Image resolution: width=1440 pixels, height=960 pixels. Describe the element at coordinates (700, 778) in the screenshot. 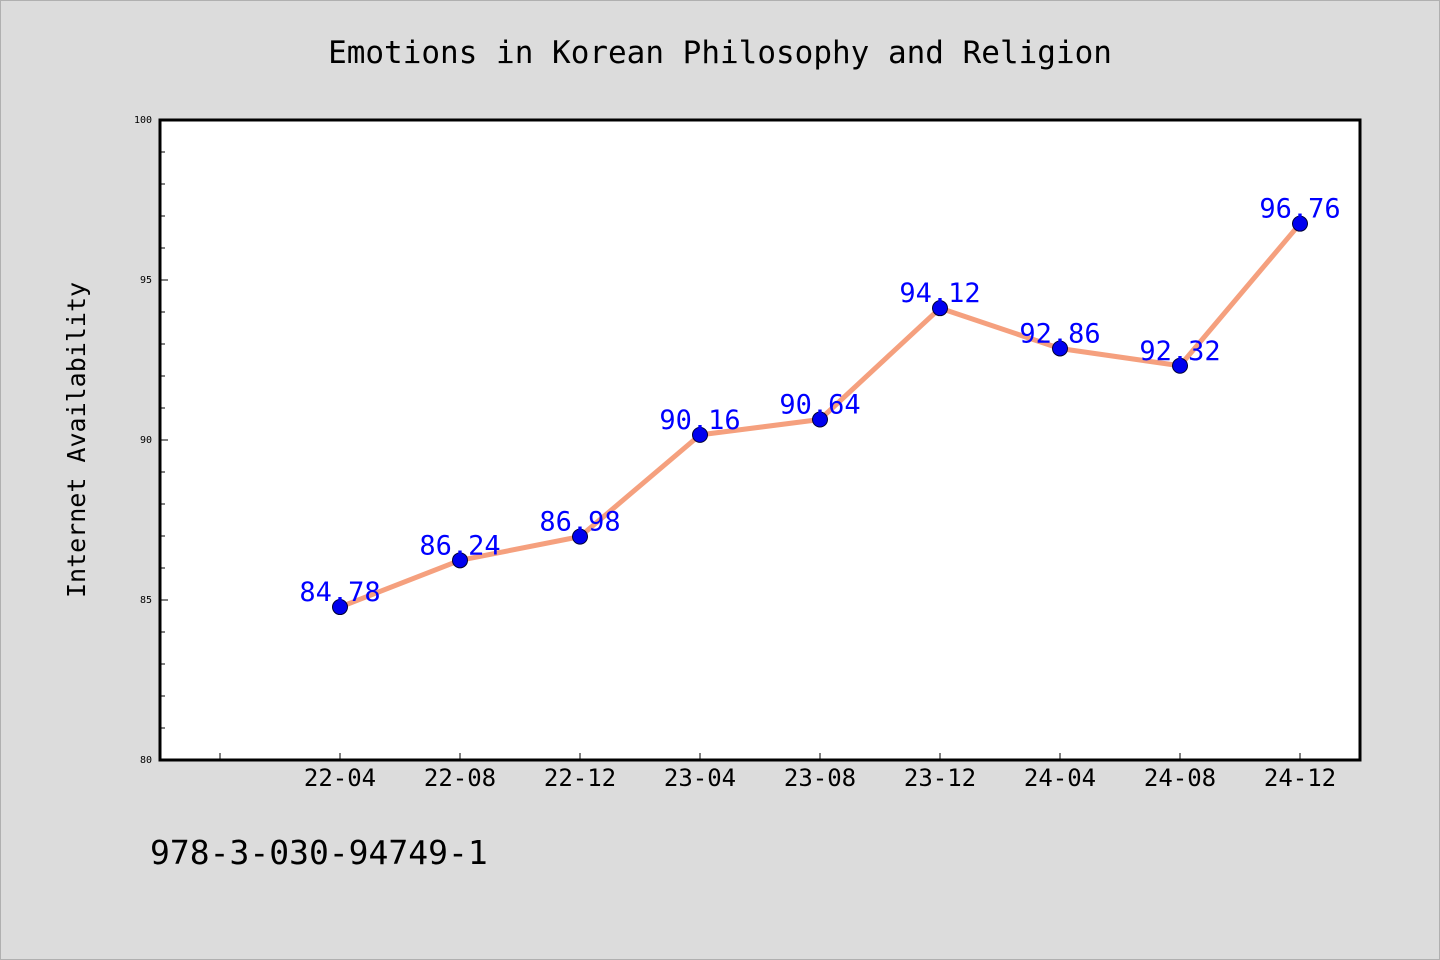

I see `x-tick-label: 23-04` at that location.